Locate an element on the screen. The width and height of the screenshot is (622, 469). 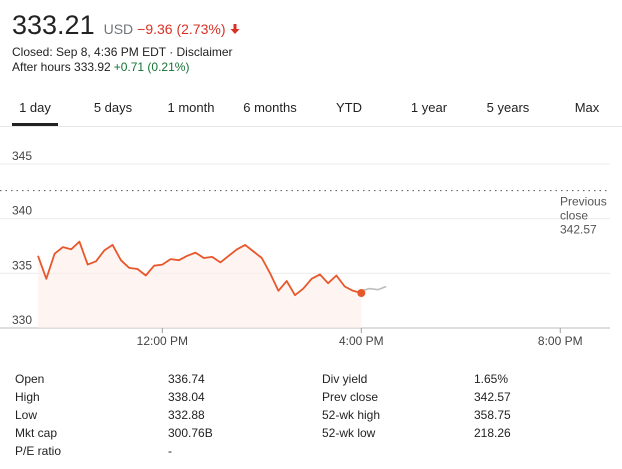
y-tick-label: 345 is located at coordinates (22, 156).